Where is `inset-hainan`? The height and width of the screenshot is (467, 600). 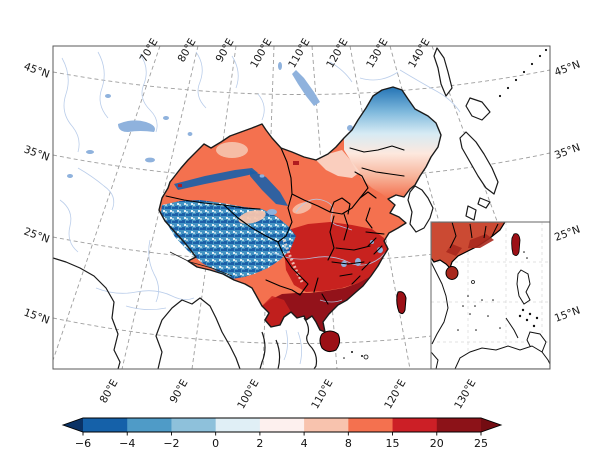 inset-hainan is located at coordinates (452, 273).